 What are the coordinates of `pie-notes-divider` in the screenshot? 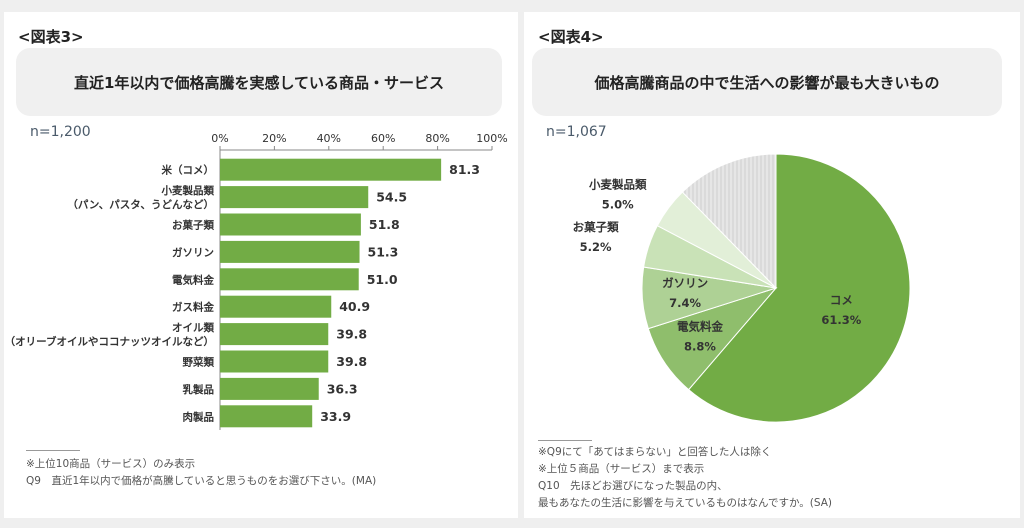 It's located at (565, 440).